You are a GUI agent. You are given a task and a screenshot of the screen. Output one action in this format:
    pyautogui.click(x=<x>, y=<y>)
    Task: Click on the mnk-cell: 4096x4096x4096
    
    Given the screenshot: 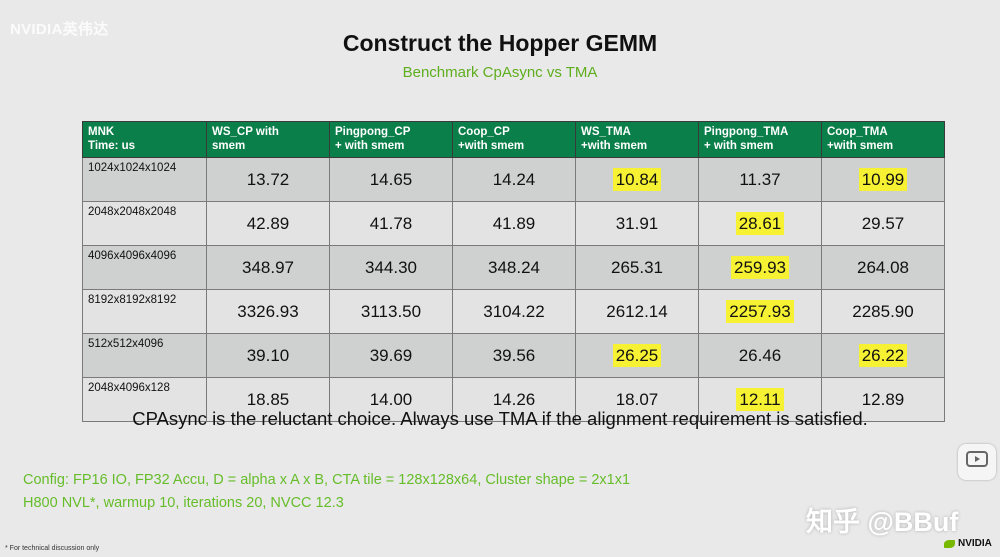 What is the action you would take?
    pyautogui.click(x=144, y=267)
    